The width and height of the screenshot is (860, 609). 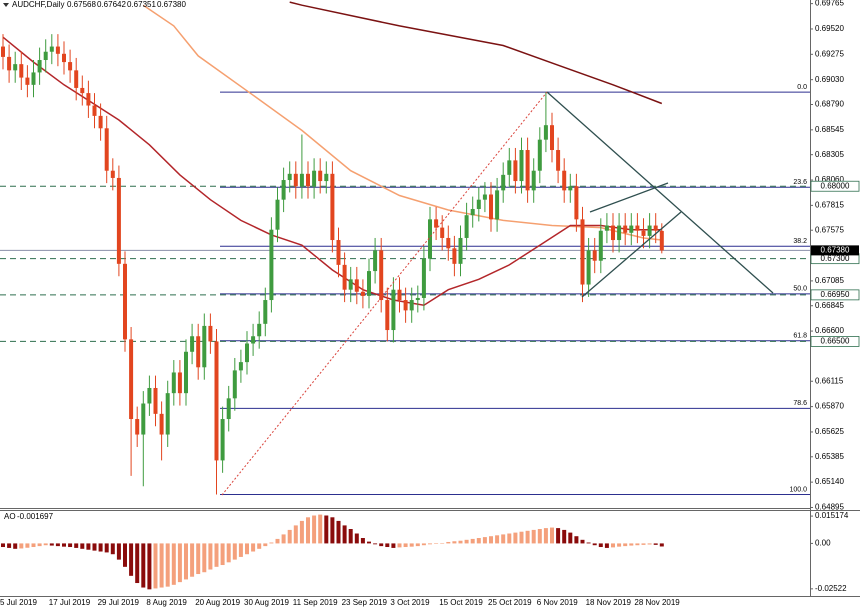 I want to click on x-tick-label: 15 Oct 2019, so click(x=461, y=602).